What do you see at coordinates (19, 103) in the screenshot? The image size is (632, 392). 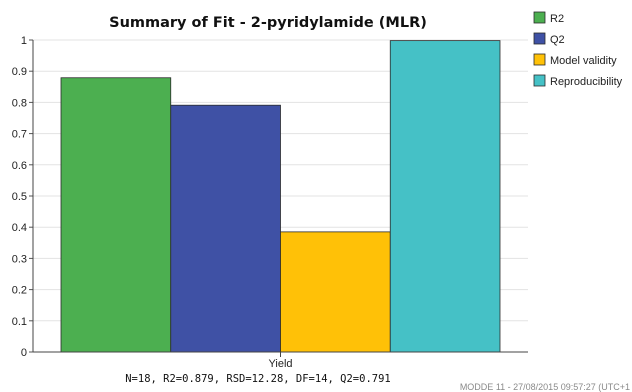 I see `y-tick-label: 0.8` at bounding box center [19, 103].